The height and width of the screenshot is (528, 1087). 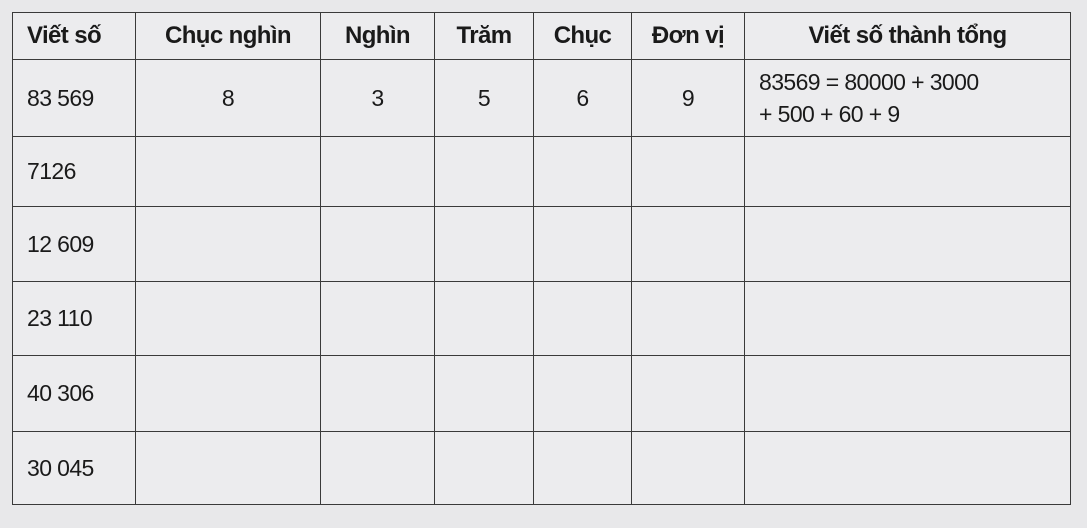 I want to click on cell-tram: 5, so click(x=484, y=98).